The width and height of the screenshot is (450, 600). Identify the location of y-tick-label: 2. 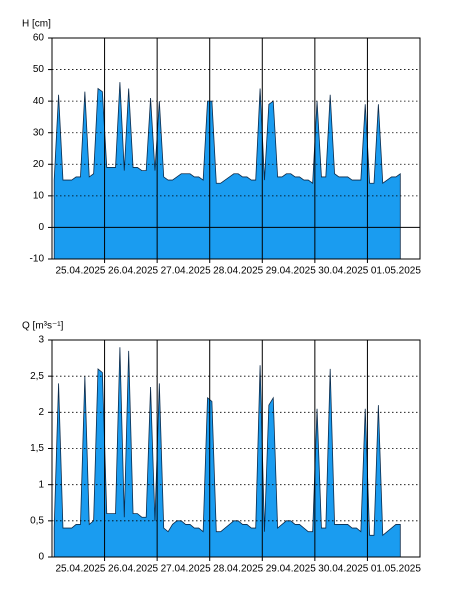
(41, 412).